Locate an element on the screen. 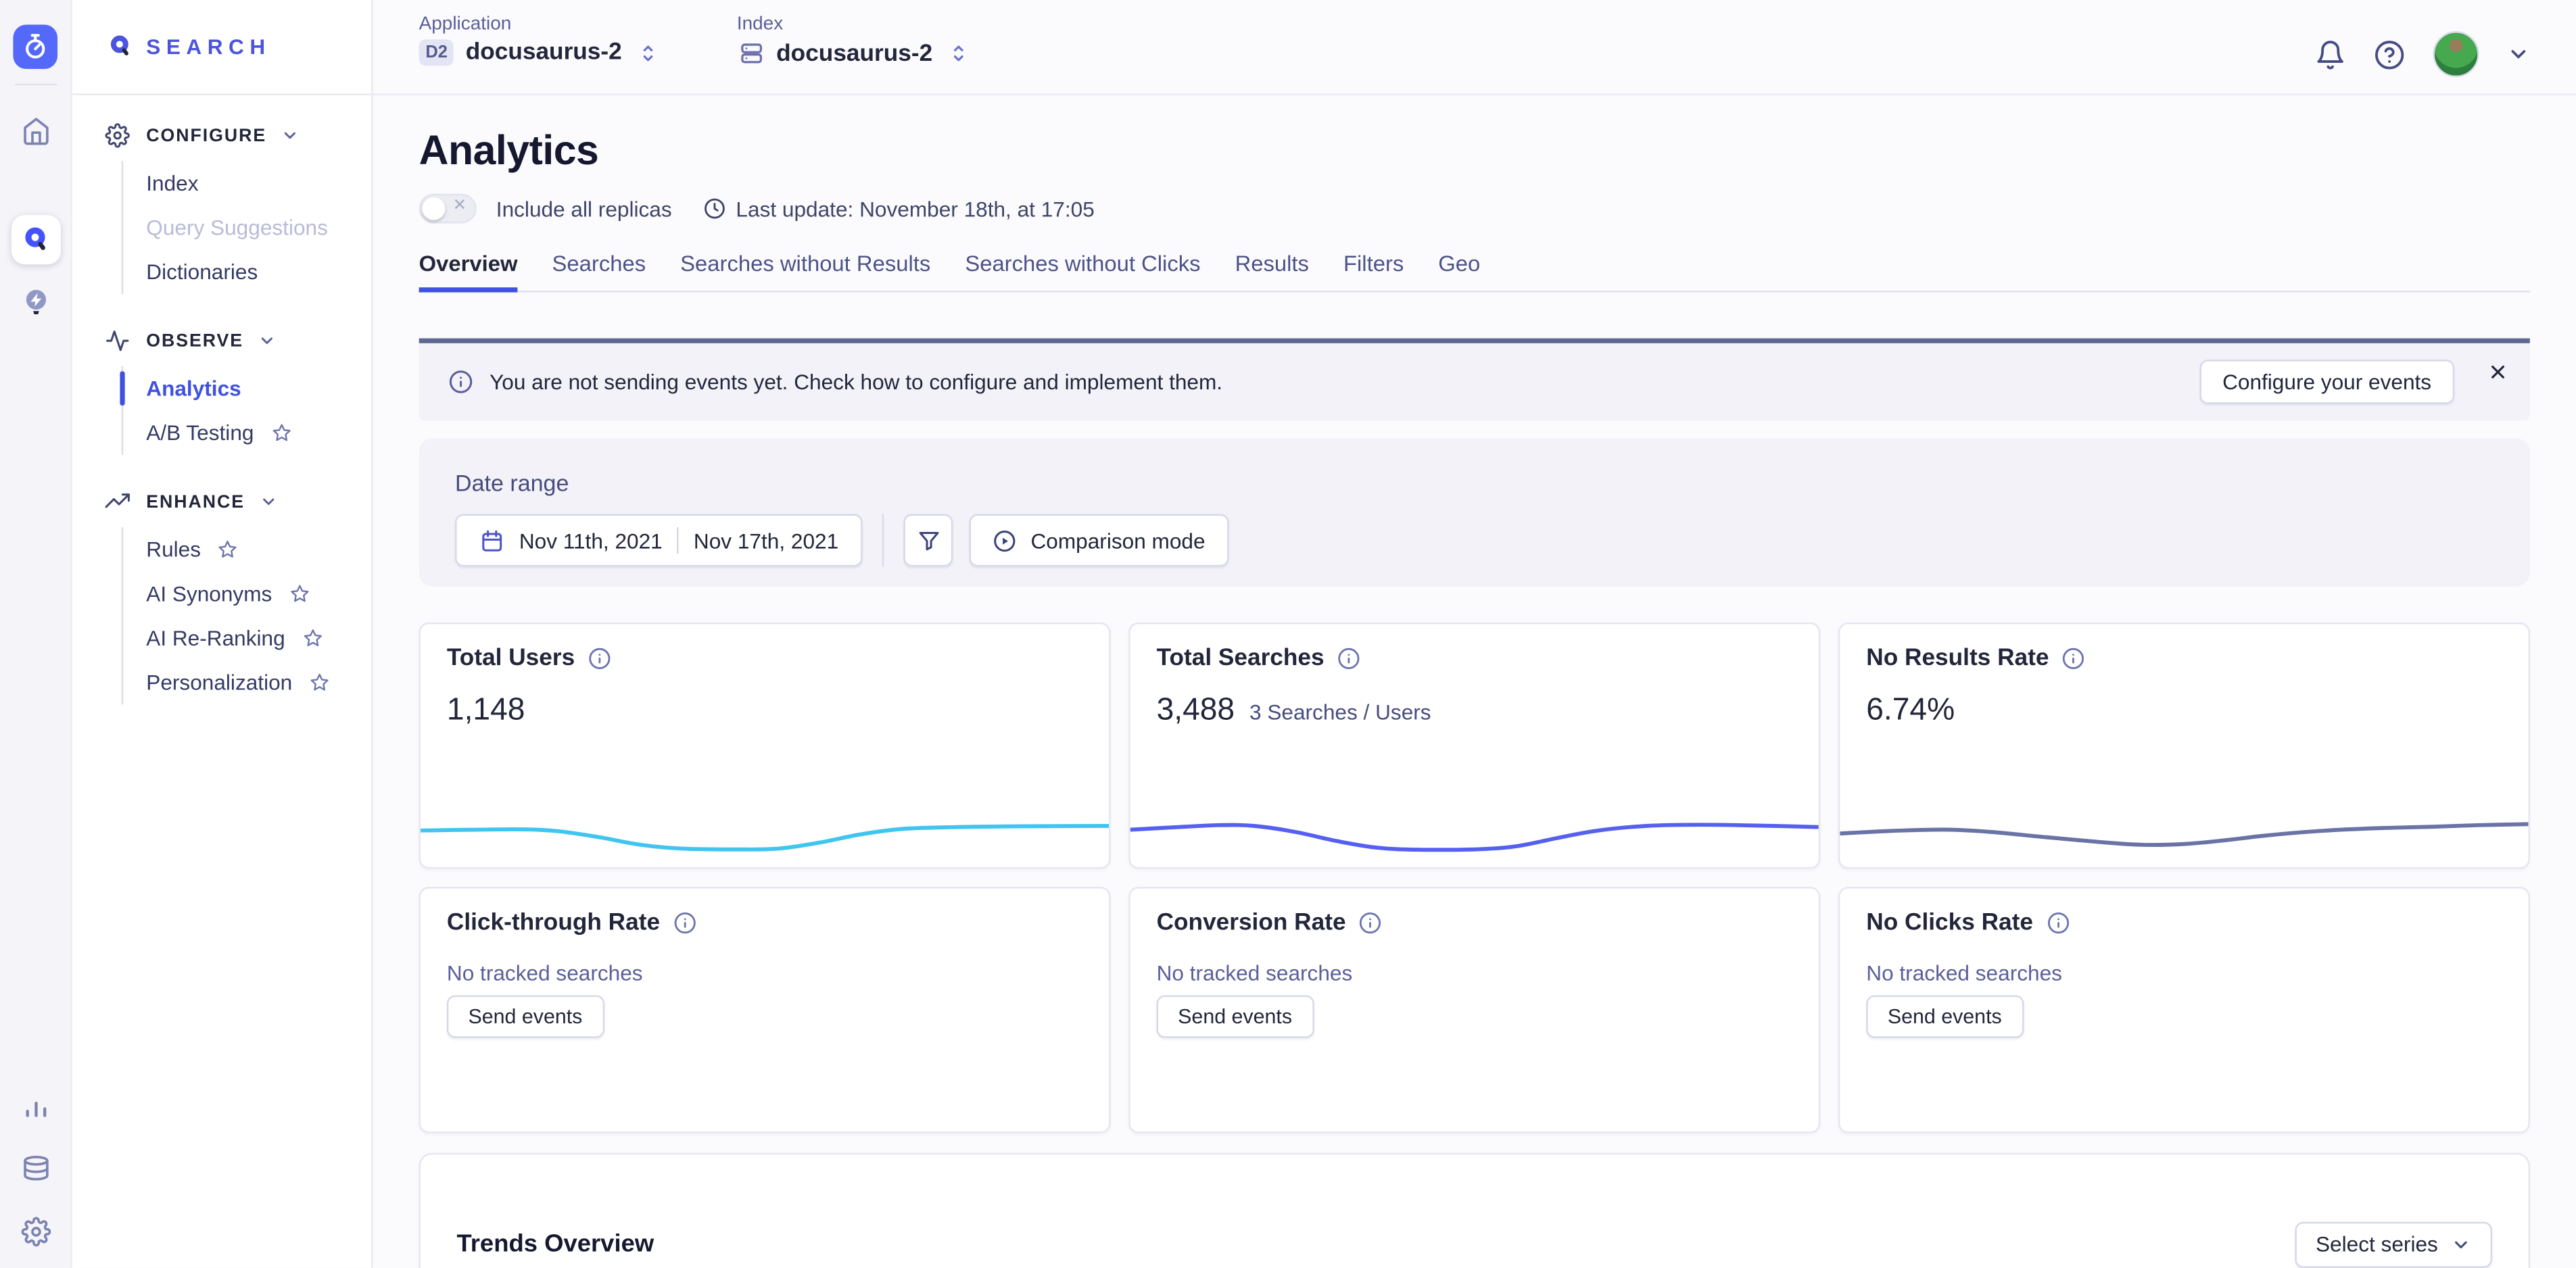 This screenshot has width=2576, height=1268. tab-filters: Filters is located at coordinates (1373, 263).